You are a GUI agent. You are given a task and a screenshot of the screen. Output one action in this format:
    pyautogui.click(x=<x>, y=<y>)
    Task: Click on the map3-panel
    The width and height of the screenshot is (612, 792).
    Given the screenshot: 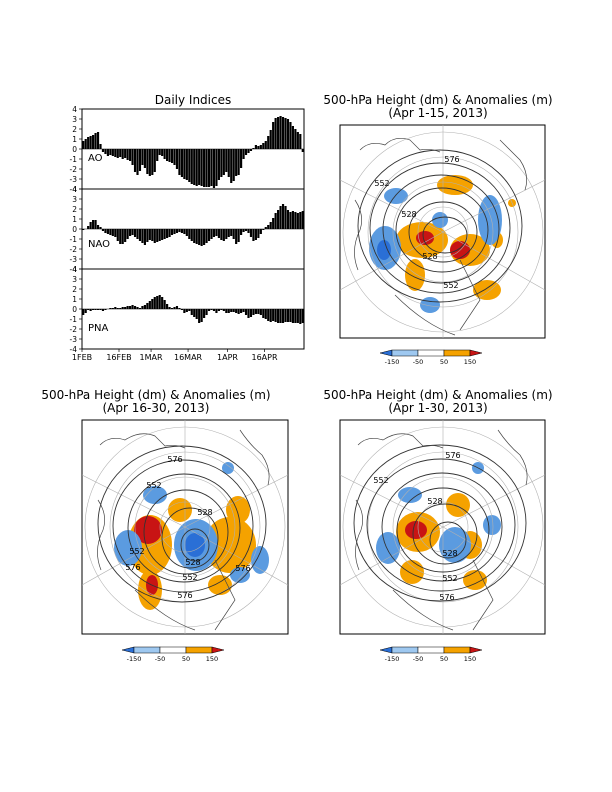 What is the action you would take?
    pyautogui.click(x=442, y=527)
    